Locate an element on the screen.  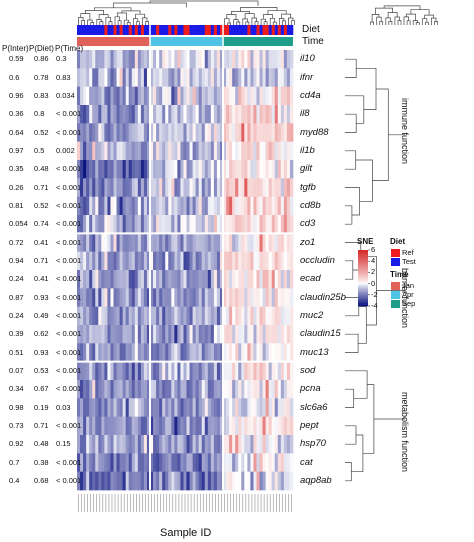
gene-label: muc13 is located at coordinates (314, 352).